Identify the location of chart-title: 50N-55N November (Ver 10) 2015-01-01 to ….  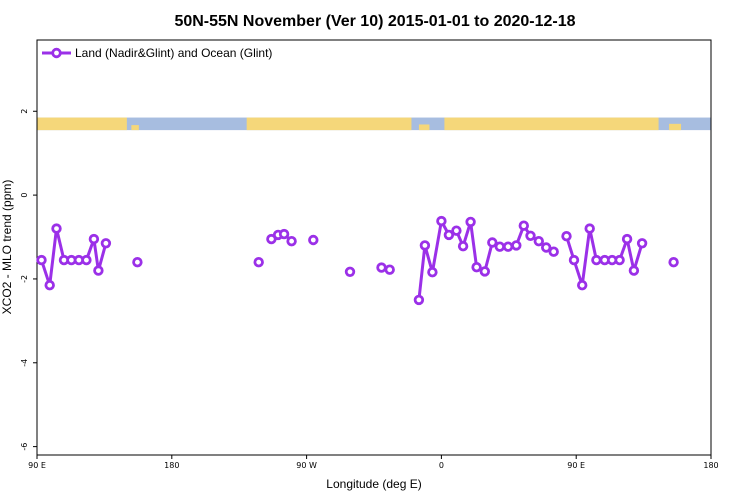
(374, 21).